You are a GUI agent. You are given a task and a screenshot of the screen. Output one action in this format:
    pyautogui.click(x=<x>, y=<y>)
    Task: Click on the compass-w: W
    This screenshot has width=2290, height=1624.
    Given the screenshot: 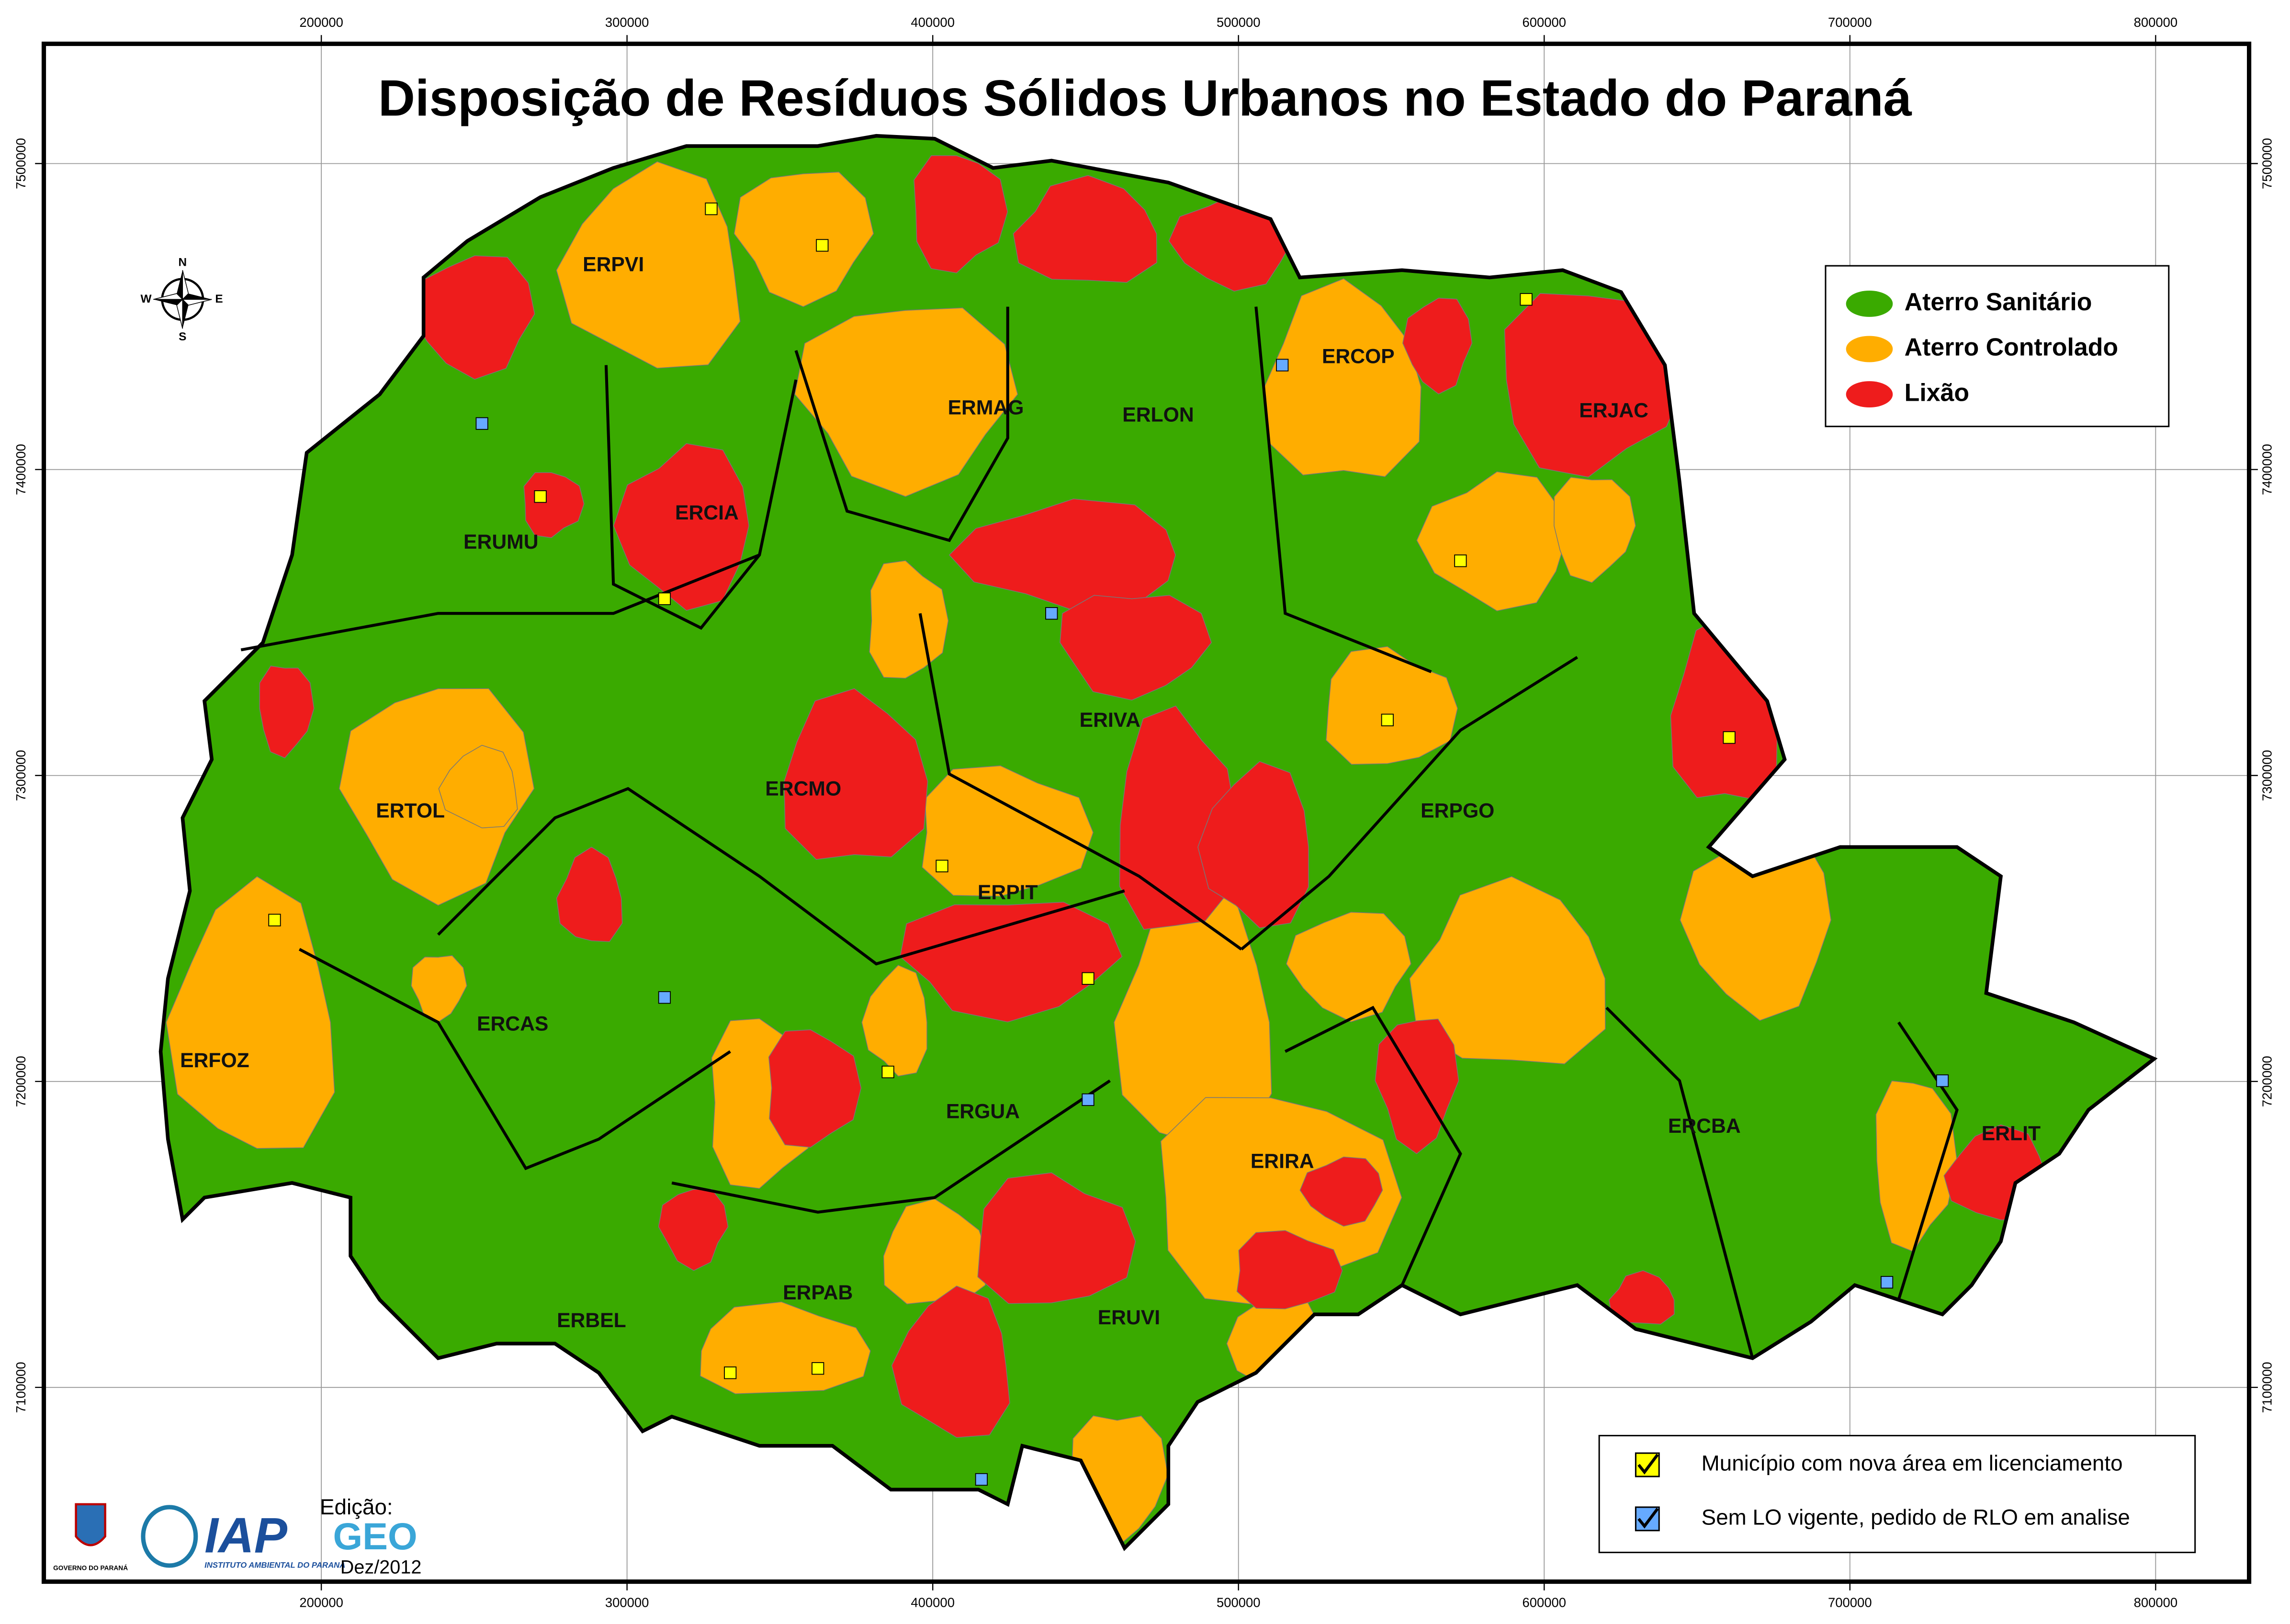 What is the action you would take?
    pyautogui.click(x=146, y=299)
    